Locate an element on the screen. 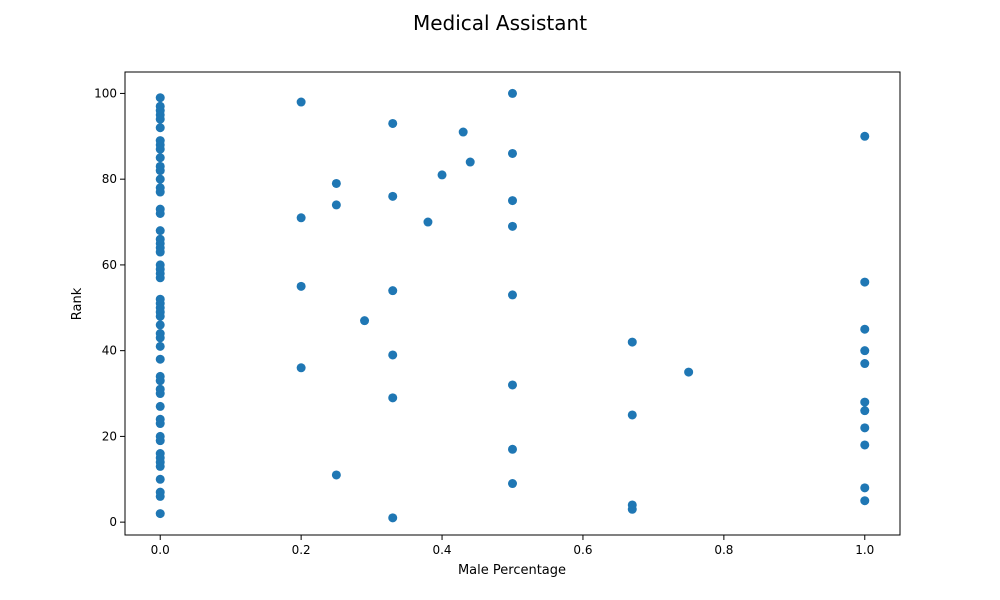 This screenshot has width=1000, height=600. x-axis: 0.0 0.2 0.4 0.6 0.8 1.0 is located at coordinates (512, 546).